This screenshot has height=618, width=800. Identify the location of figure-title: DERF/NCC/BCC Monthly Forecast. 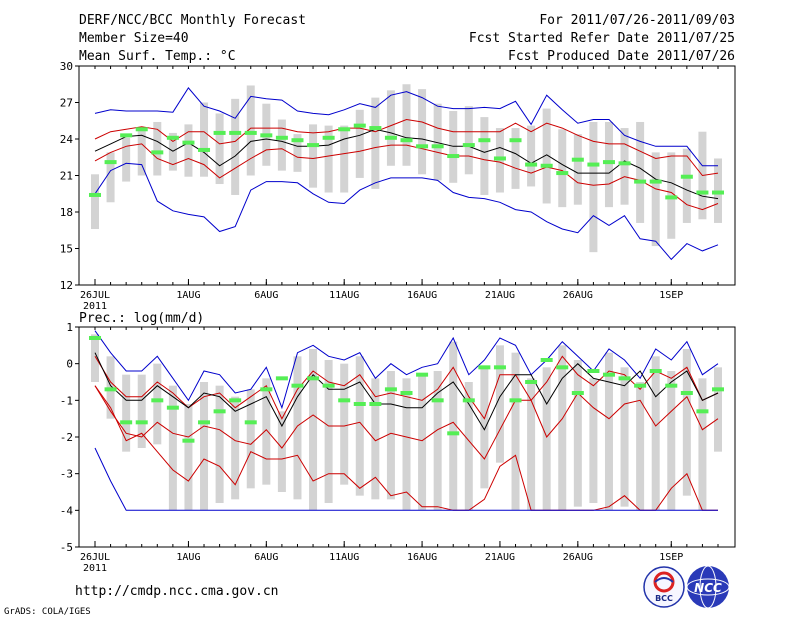
(192, 20).